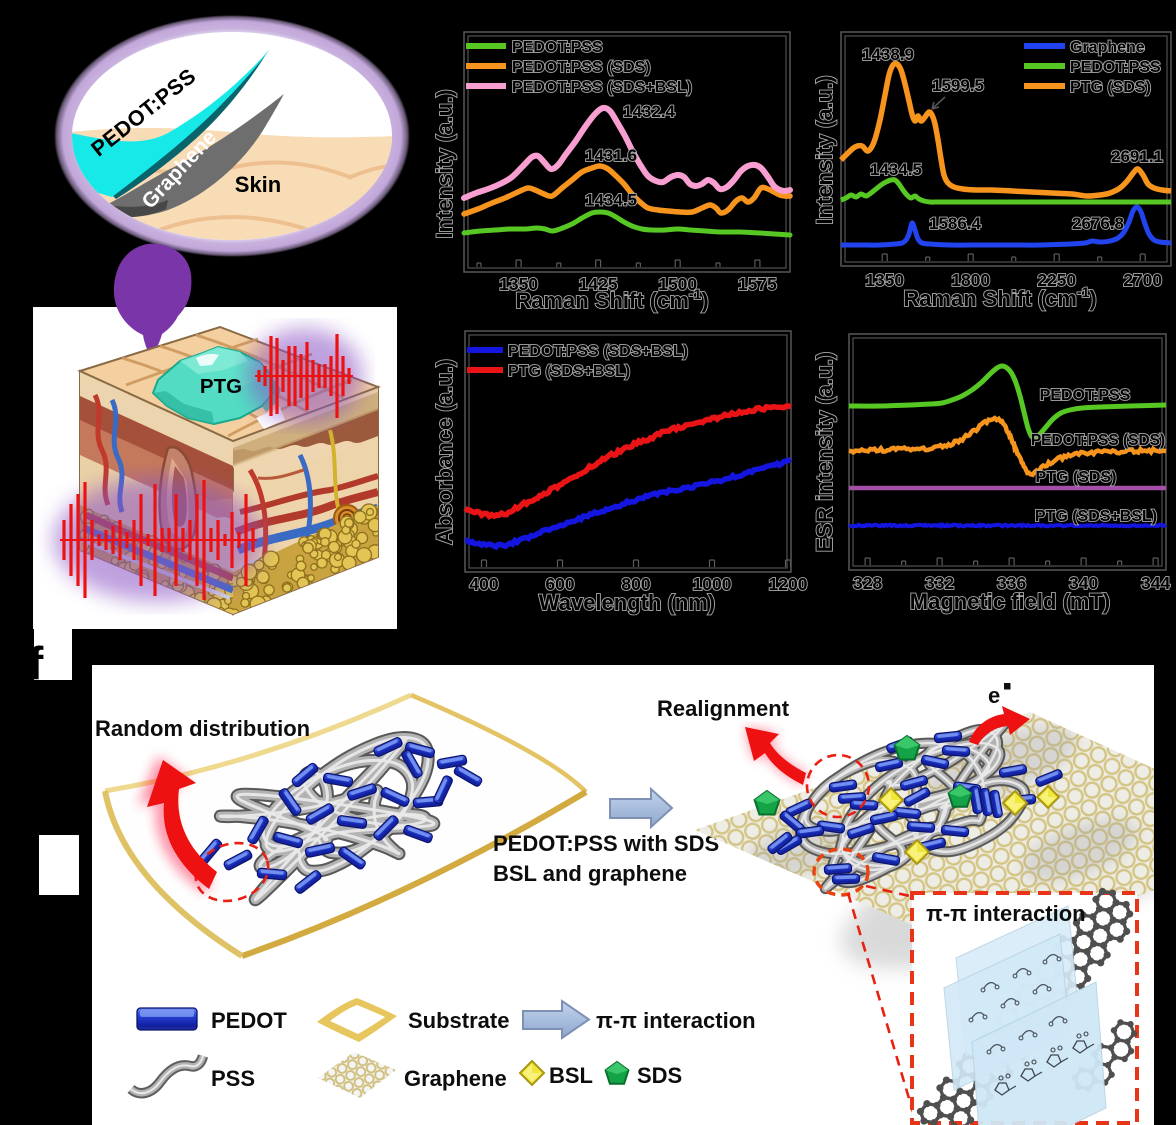 This screenshot has width=1176, height=1125. I want to click on svg-text: 1438.9, so click(888, 54).